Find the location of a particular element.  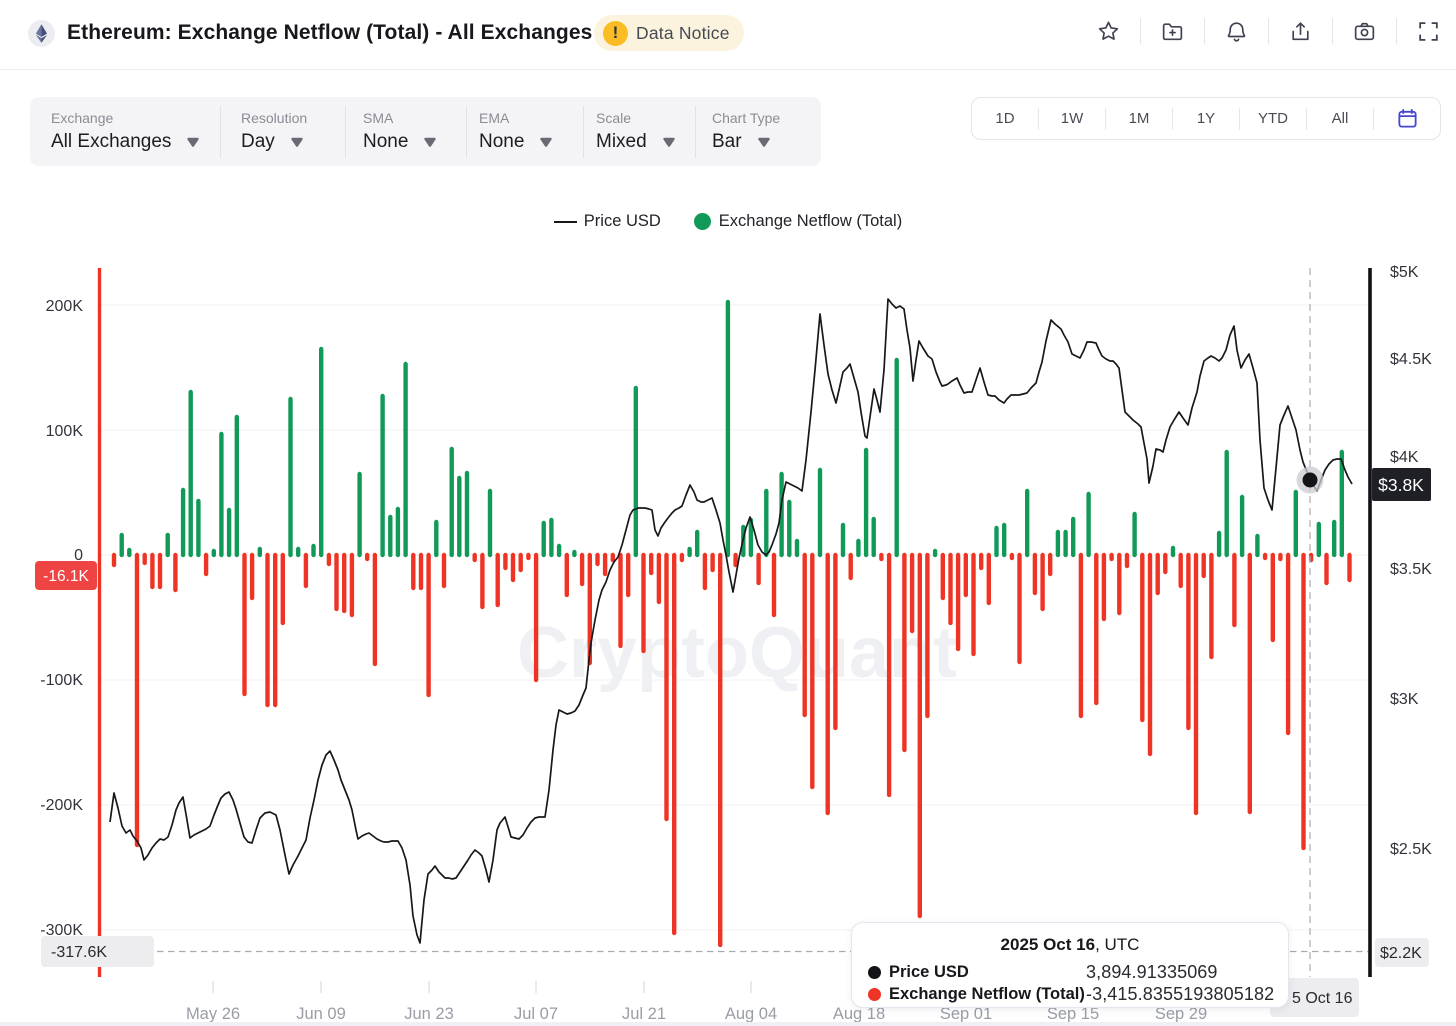

svg-text: Aug 04 is located at coordinates (751, 1014).